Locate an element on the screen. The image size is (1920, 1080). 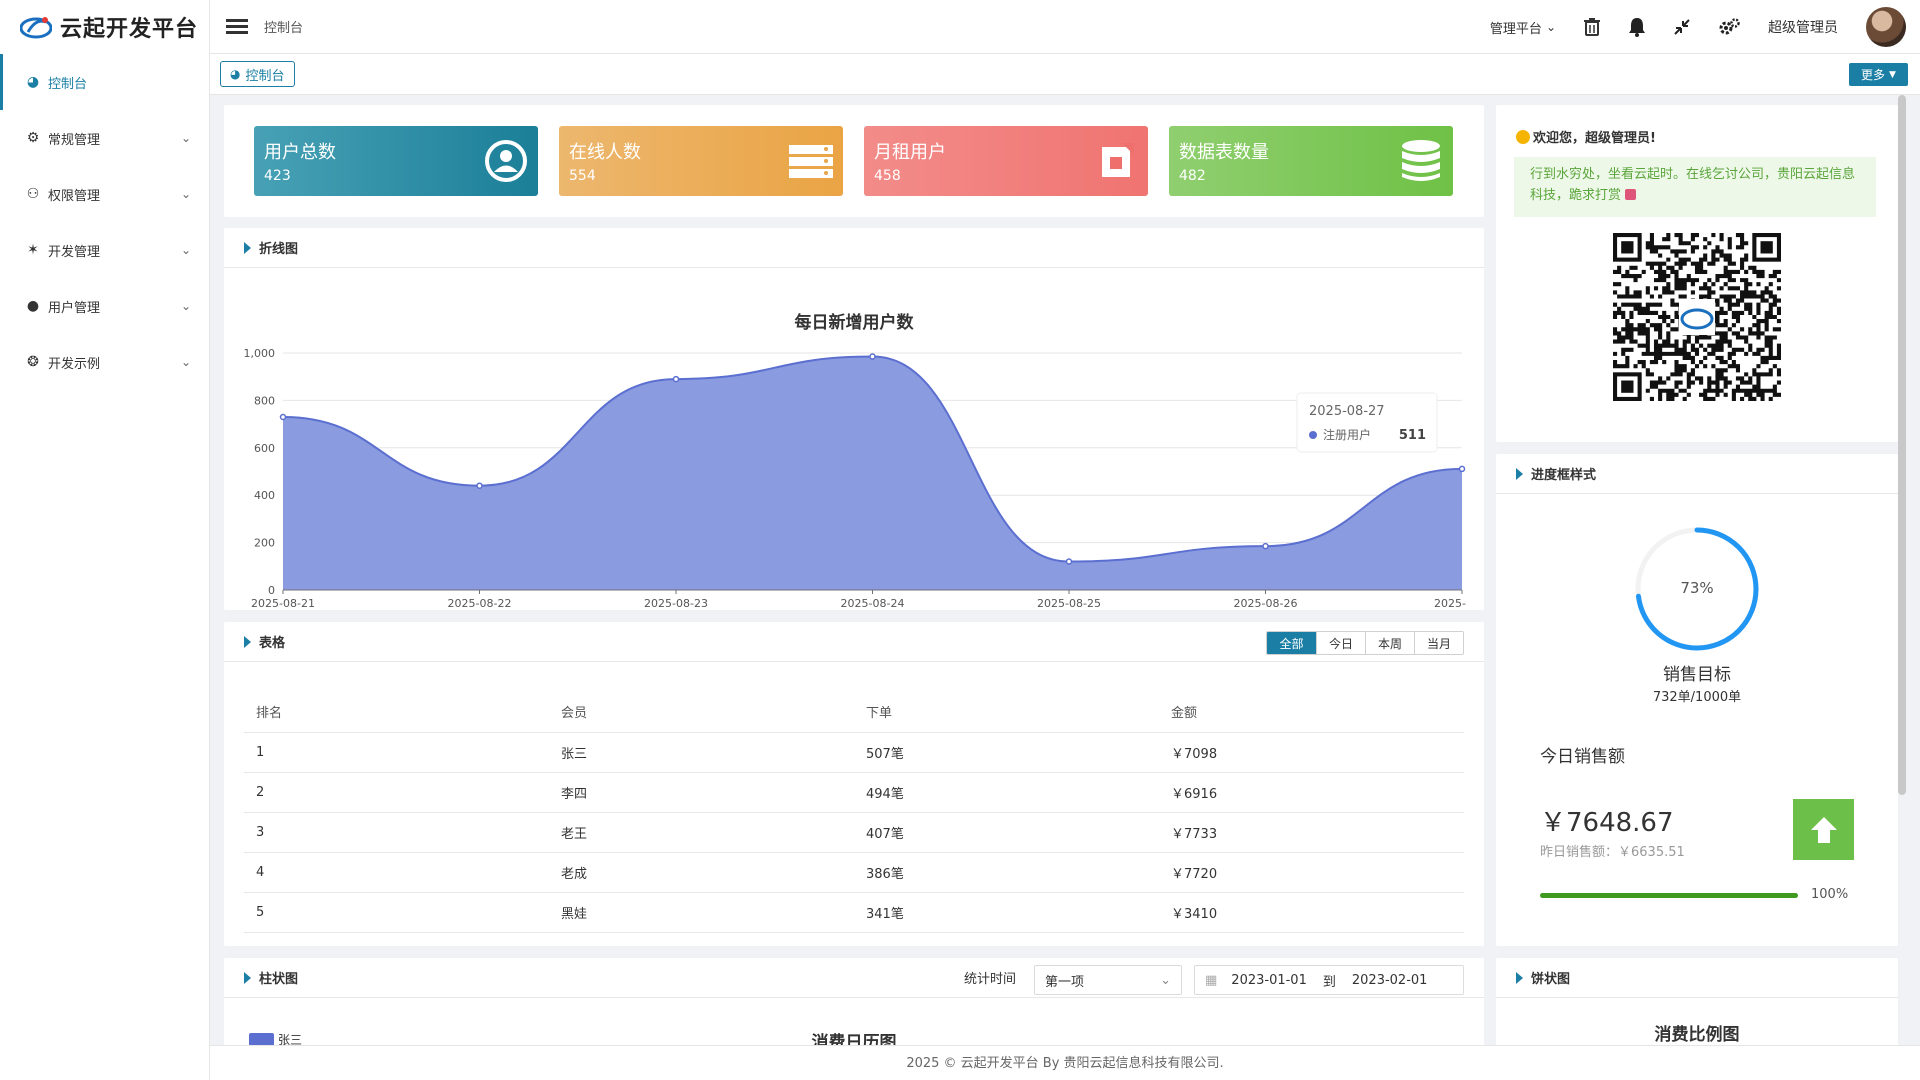
filter-button-1: 今日 is located at coordinates (1340, 643).